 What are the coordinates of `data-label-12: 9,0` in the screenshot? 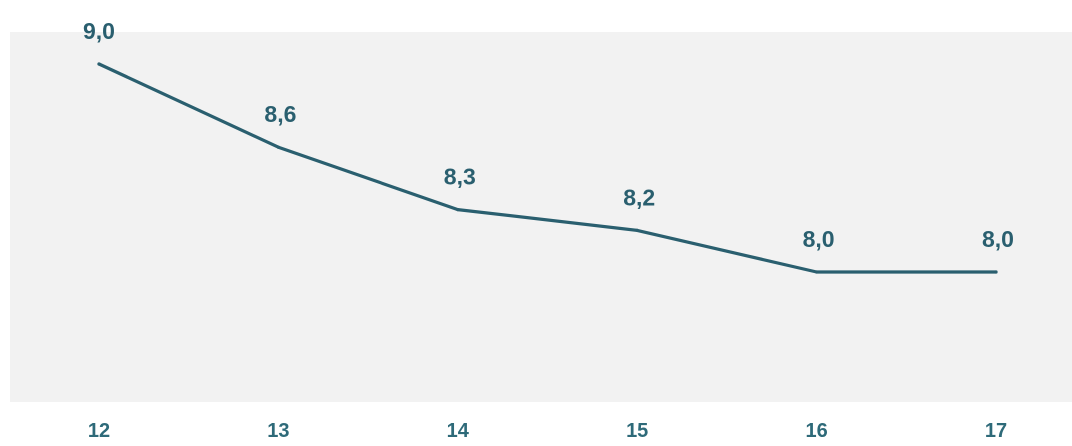 It's located at (99, 31).